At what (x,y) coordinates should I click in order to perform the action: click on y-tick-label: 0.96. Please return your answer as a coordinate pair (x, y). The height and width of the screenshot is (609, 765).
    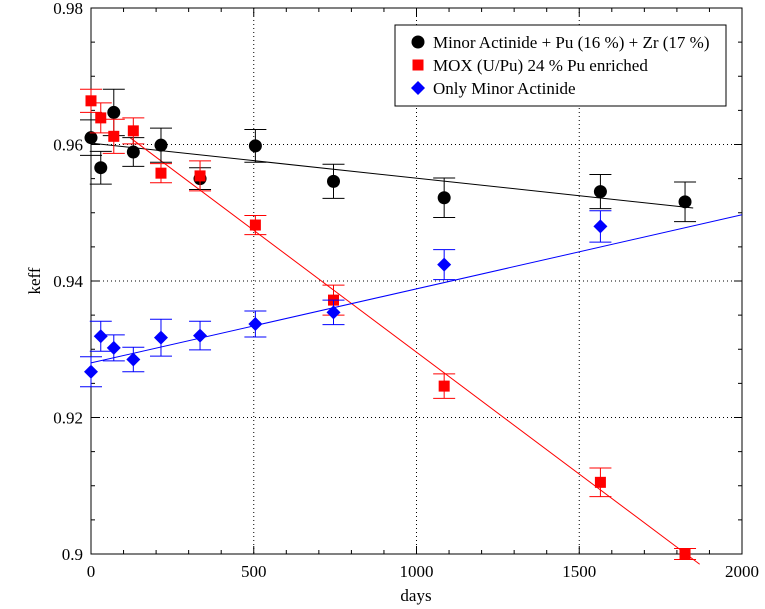
    Looking at the image, I should click on (68, 145).